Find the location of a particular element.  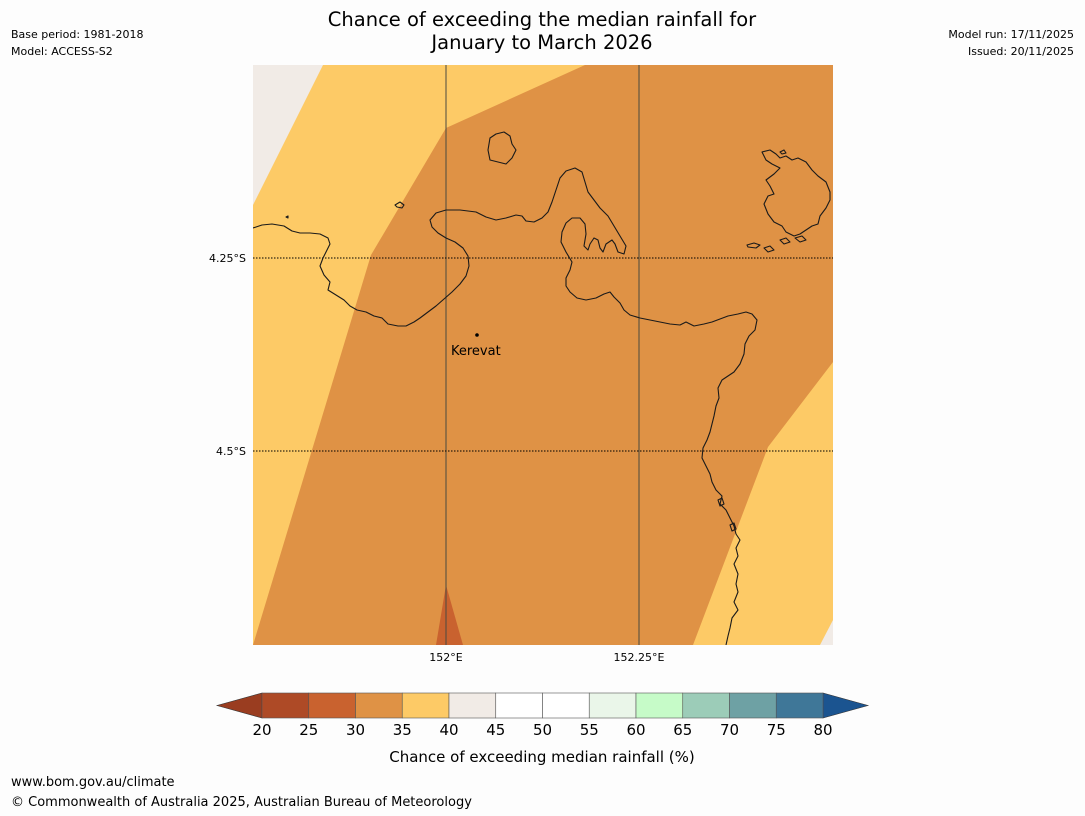

band-40-45-nw is located at coordinates (288, 135).